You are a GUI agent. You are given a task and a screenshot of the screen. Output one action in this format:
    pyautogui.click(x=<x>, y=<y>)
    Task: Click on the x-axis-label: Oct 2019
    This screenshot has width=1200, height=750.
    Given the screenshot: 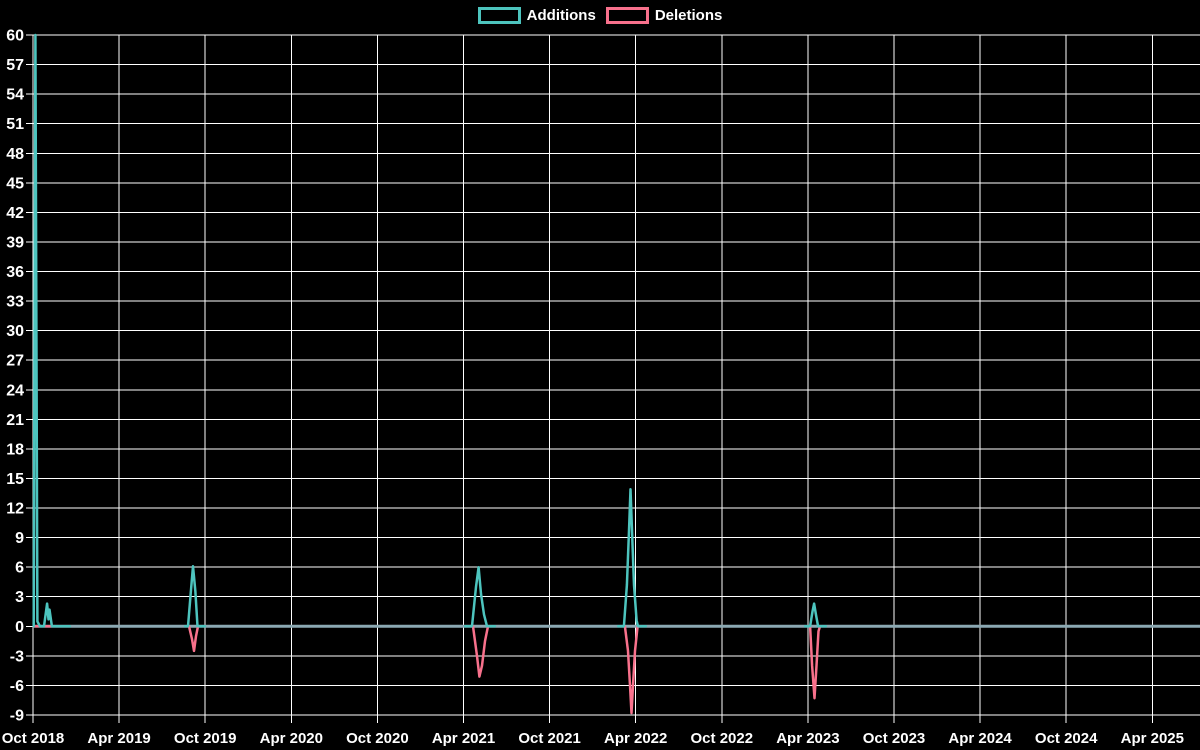 What is the action you would take?
    pyautogui.click(x=205, y=738)
    